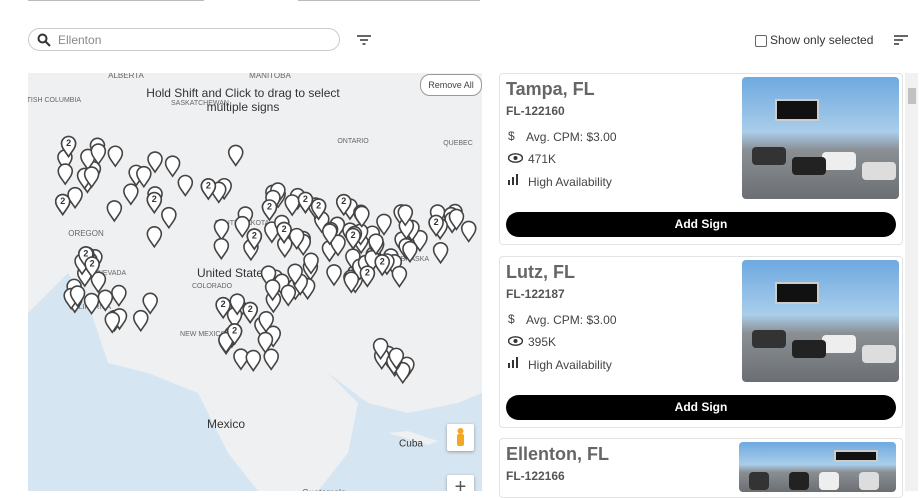 The image size is (920, 498). I want to click on views: 471K, so click(542, 159).